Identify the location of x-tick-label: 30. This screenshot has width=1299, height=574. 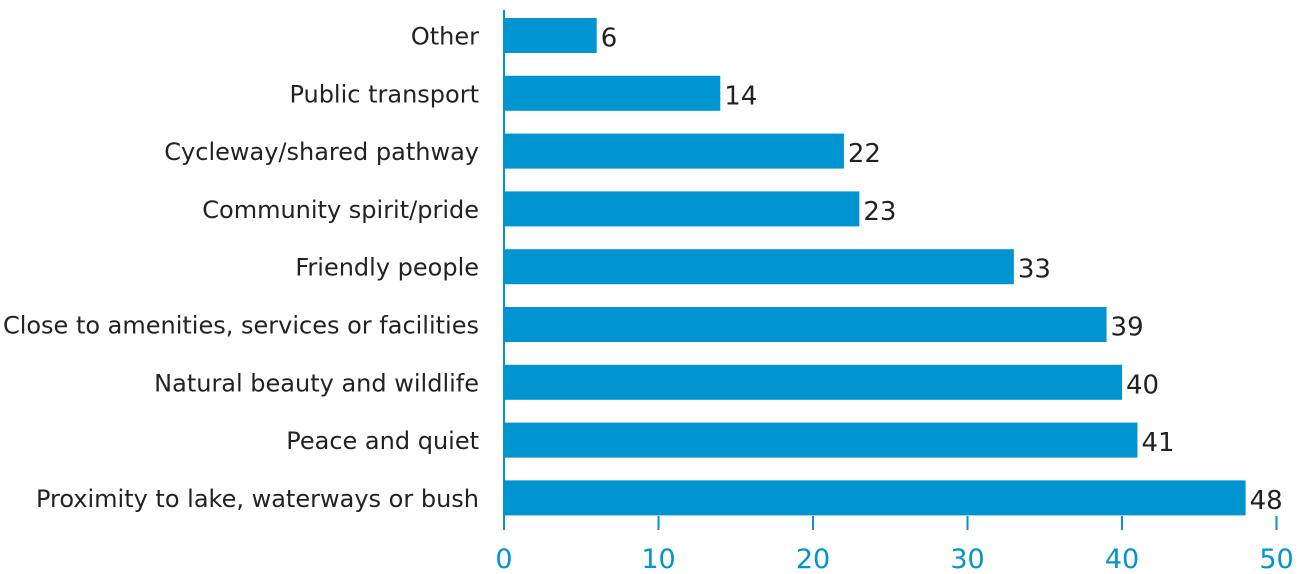
(967, 559).